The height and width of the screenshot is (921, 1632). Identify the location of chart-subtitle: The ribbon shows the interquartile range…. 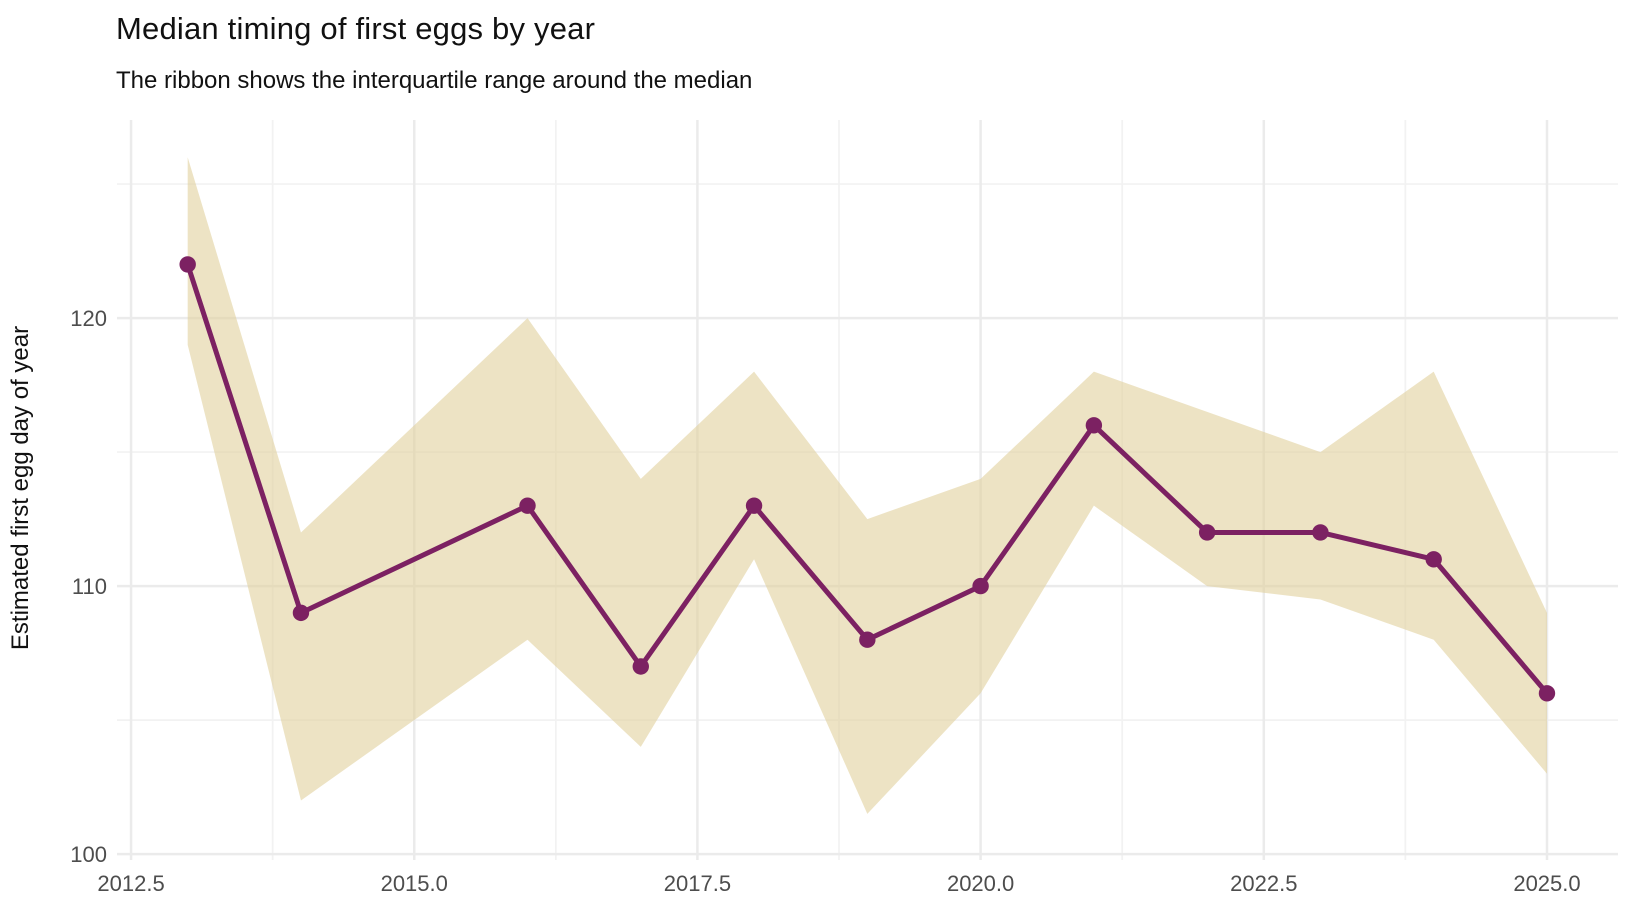
(434, 80).